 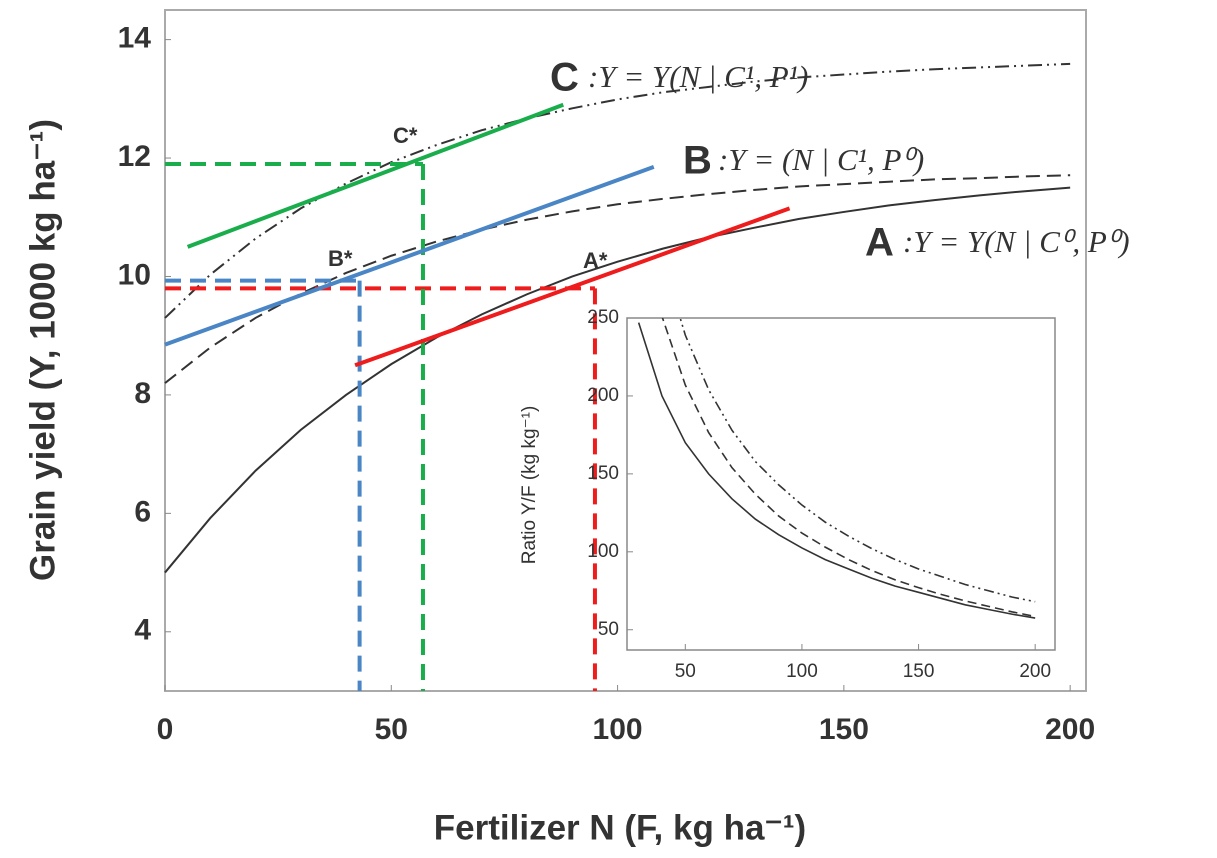 I want to click on point-label-b: B*, so click(x=340, y=258).